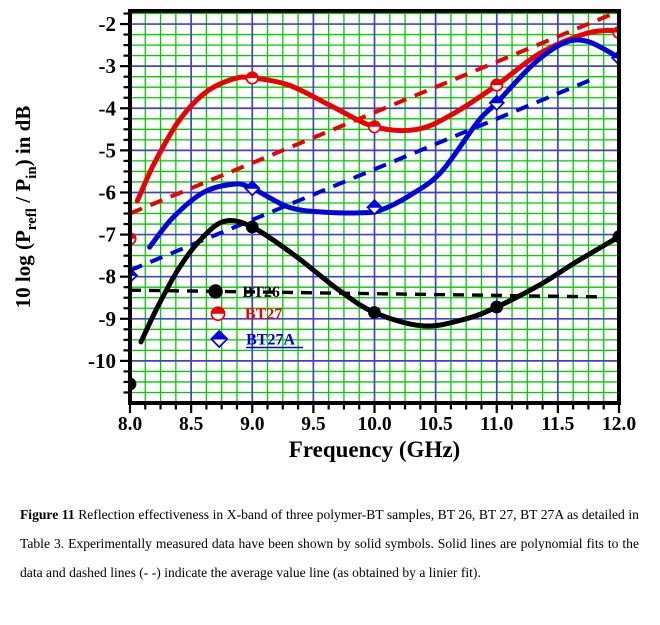  What do you see at coordinates (260, 292) in the screenshot?
I see `legend-label-BT26: BT26` at bounding box center [260, 292].